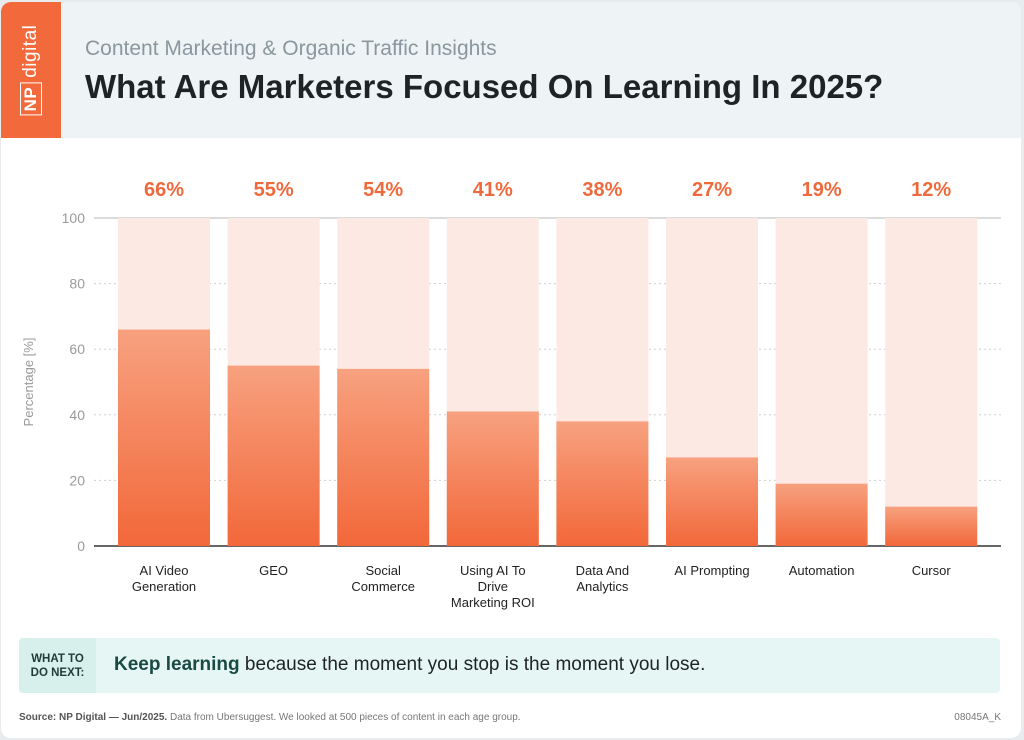 The width and height of the screenshot is (1024, 740). I want to click on x-tick-label-line: AI Video, so click(164, 570).